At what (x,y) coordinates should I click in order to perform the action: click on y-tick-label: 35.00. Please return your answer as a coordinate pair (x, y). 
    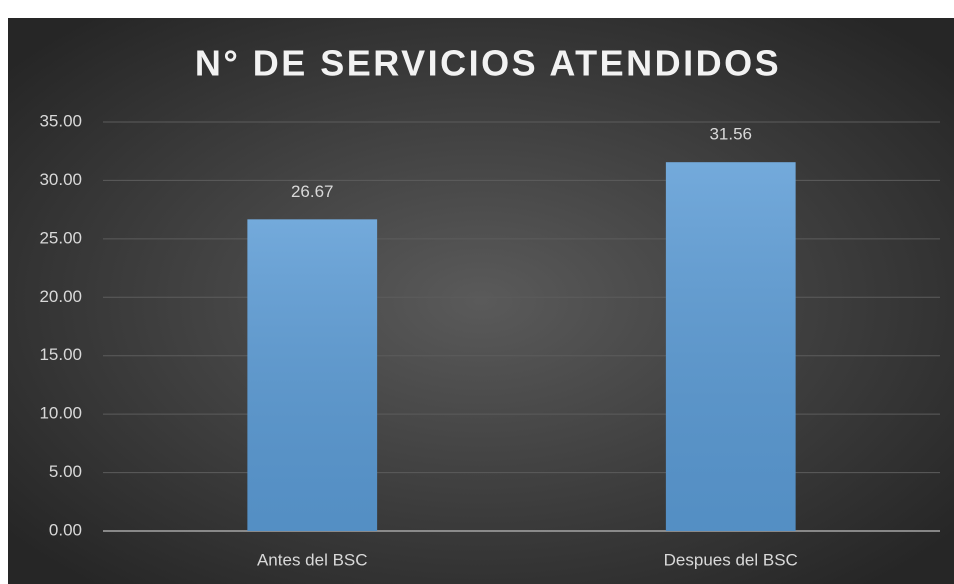
    Looking at the image, I should click on (60, 120).